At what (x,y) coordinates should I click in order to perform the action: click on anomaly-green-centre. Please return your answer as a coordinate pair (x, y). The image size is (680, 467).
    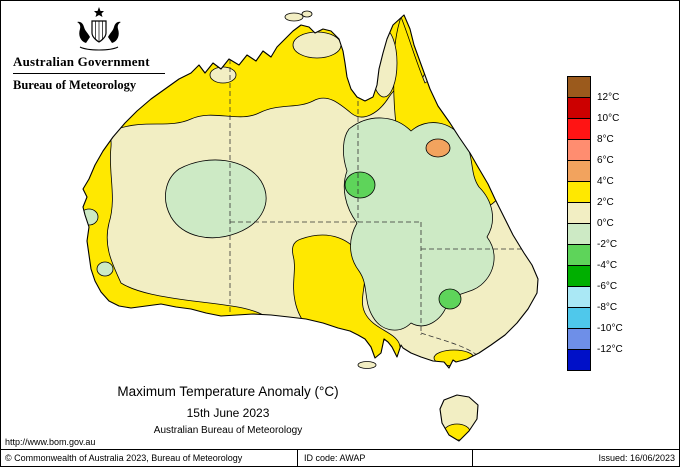
    Looking at the image, I should click on (360, 185).